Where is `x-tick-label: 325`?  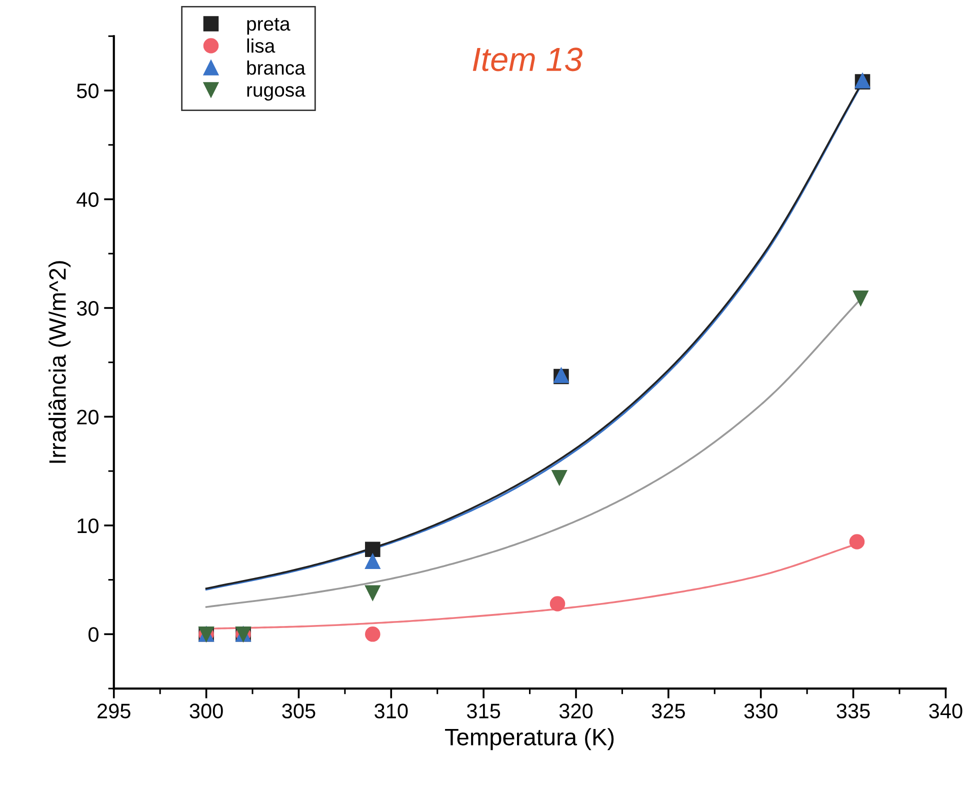
x-tick-label: 325 is located at coordinates (668, 711).